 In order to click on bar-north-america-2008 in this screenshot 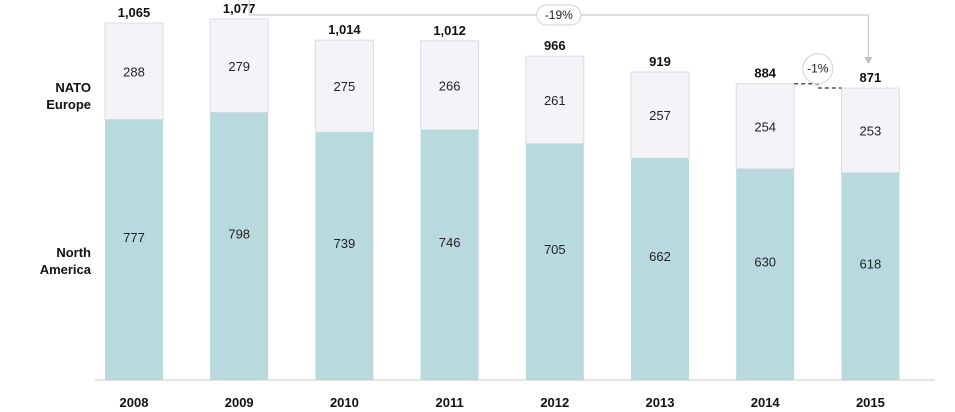, I will do `click(134, 250)`.